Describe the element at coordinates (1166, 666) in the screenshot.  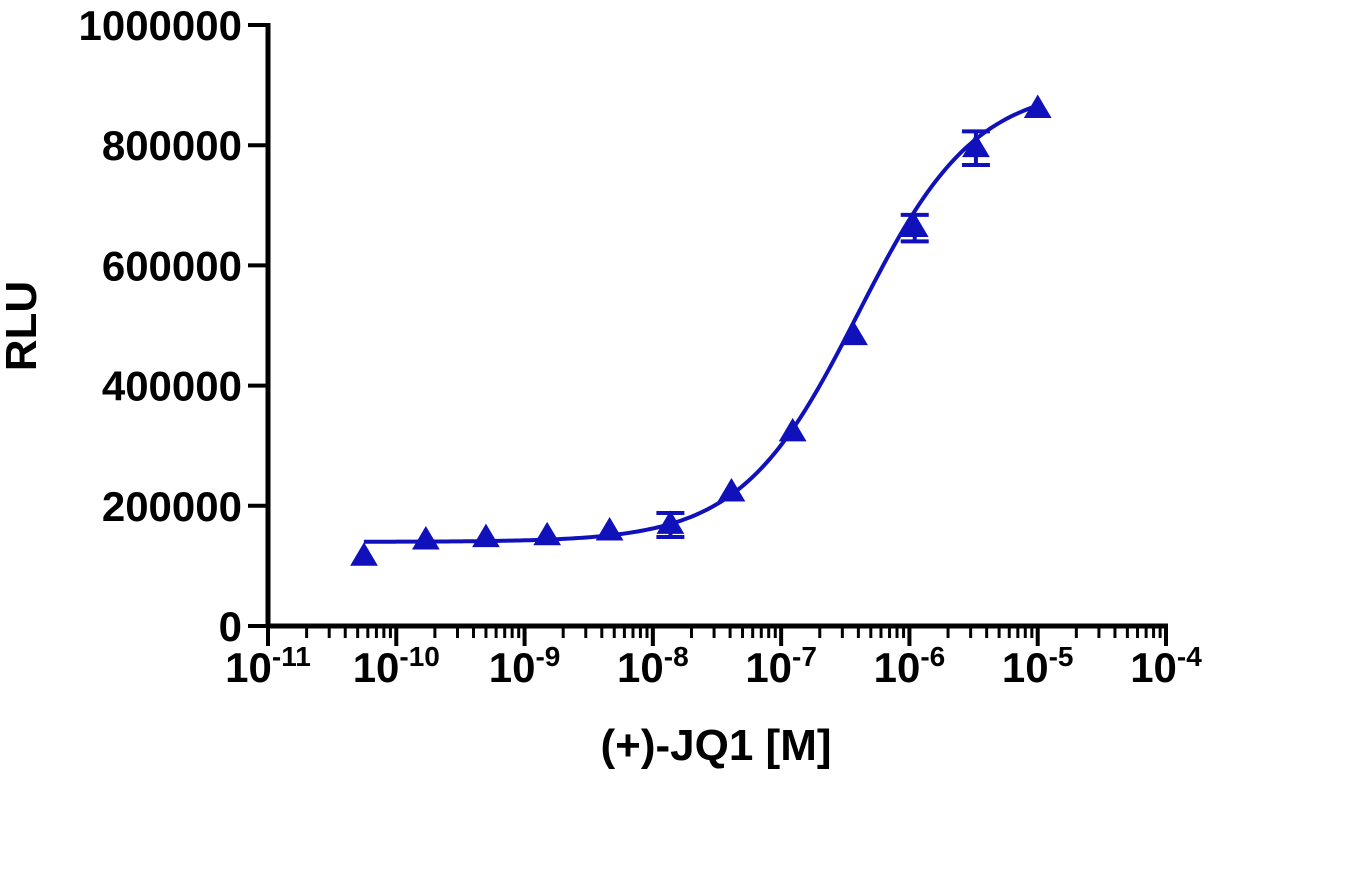
I see `x-tick-label: 10⁻⁴` at that location.